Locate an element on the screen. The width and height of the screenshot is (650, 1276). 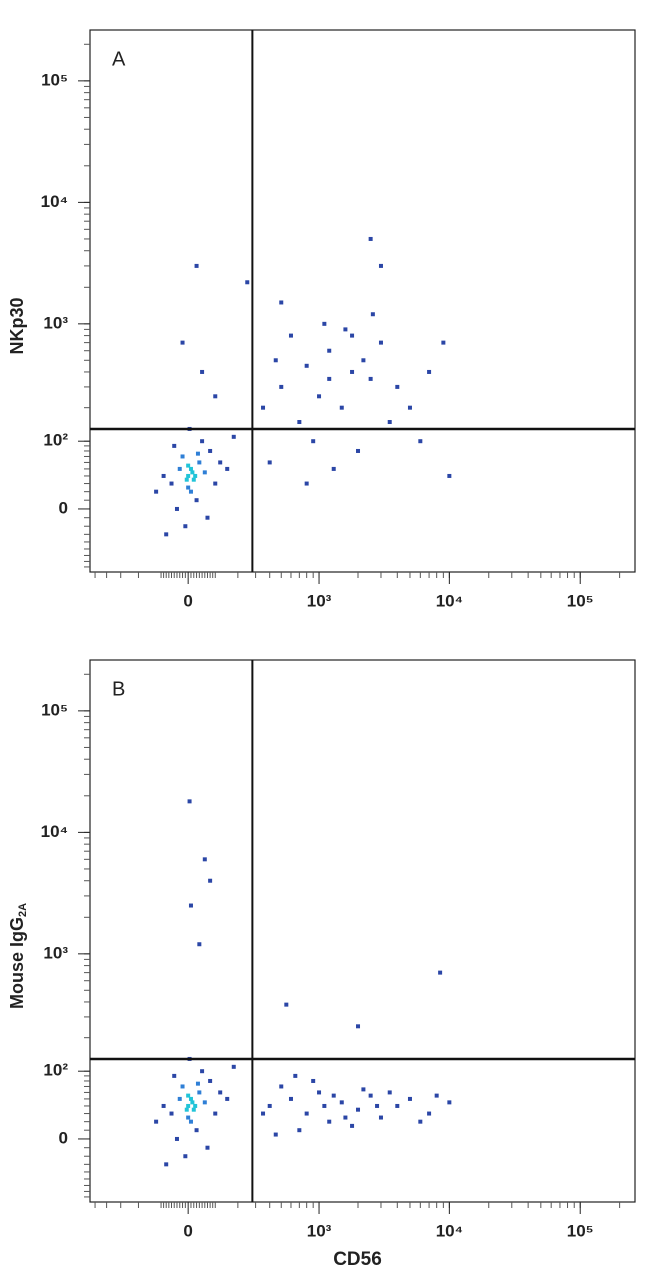
y-axis-label-text: NKp30 is located at coordinates (17, 325).